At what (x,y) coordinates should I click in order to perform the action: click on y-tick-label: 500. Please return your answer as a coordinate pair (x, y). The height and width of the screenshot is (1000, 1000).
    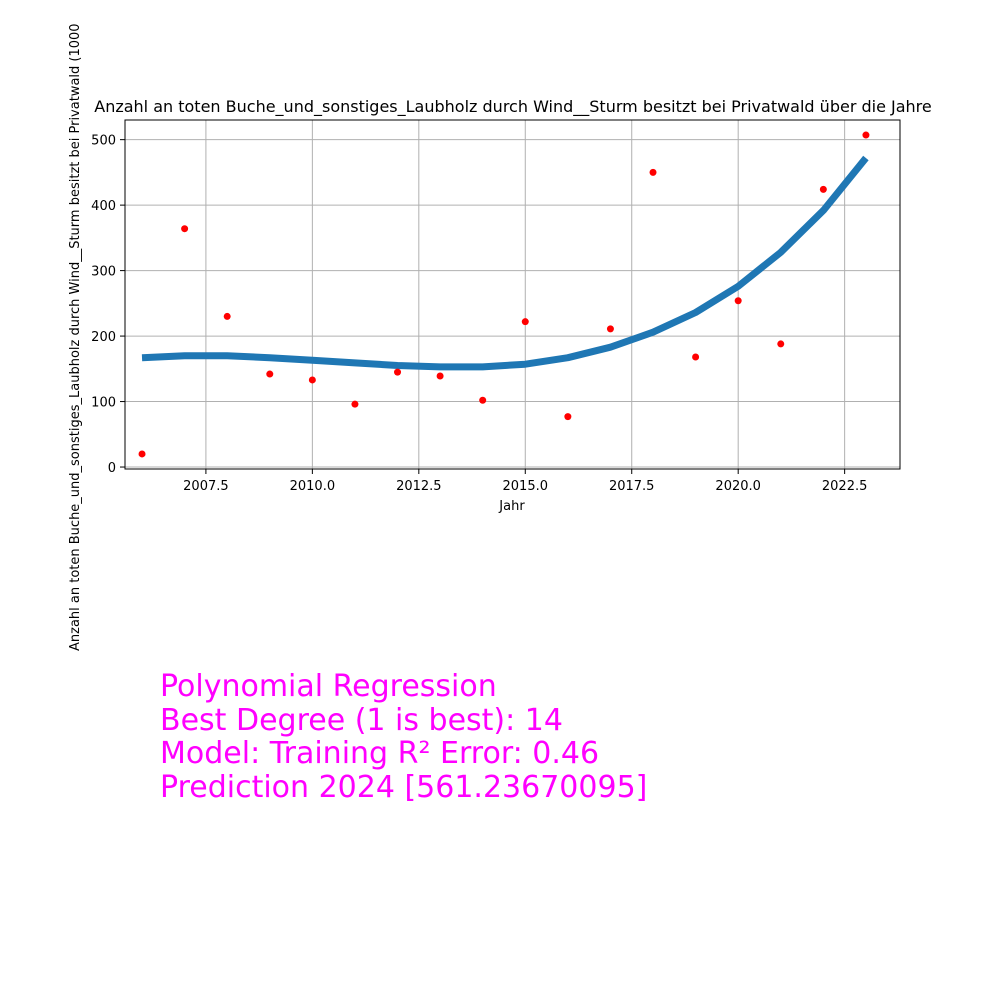
    Looking at the image, I should click on (103, 141).